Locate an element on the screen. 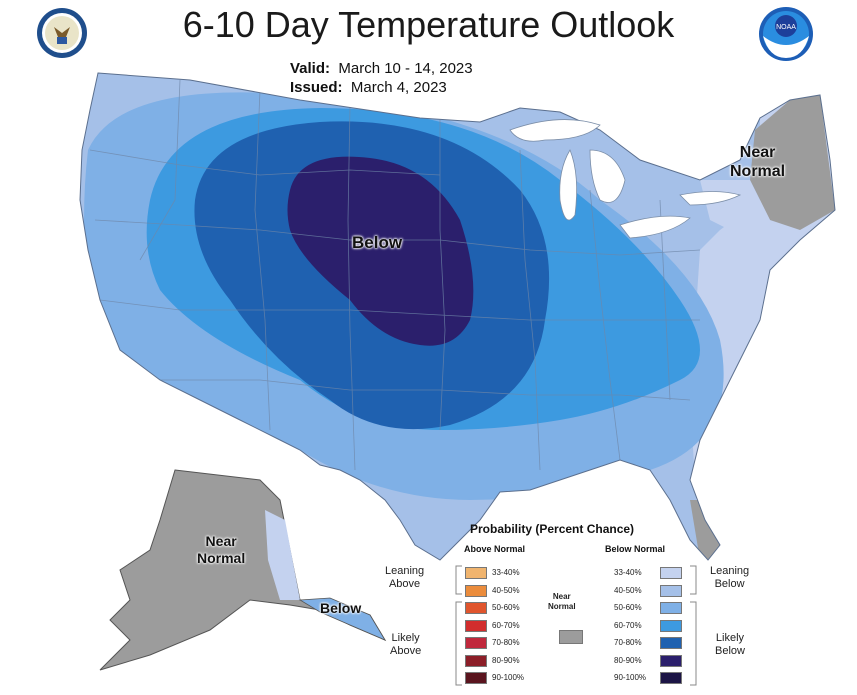 This screenshot has height=695, width=857. leaning-below-1: Leaning is located at coordinates (730, 571).